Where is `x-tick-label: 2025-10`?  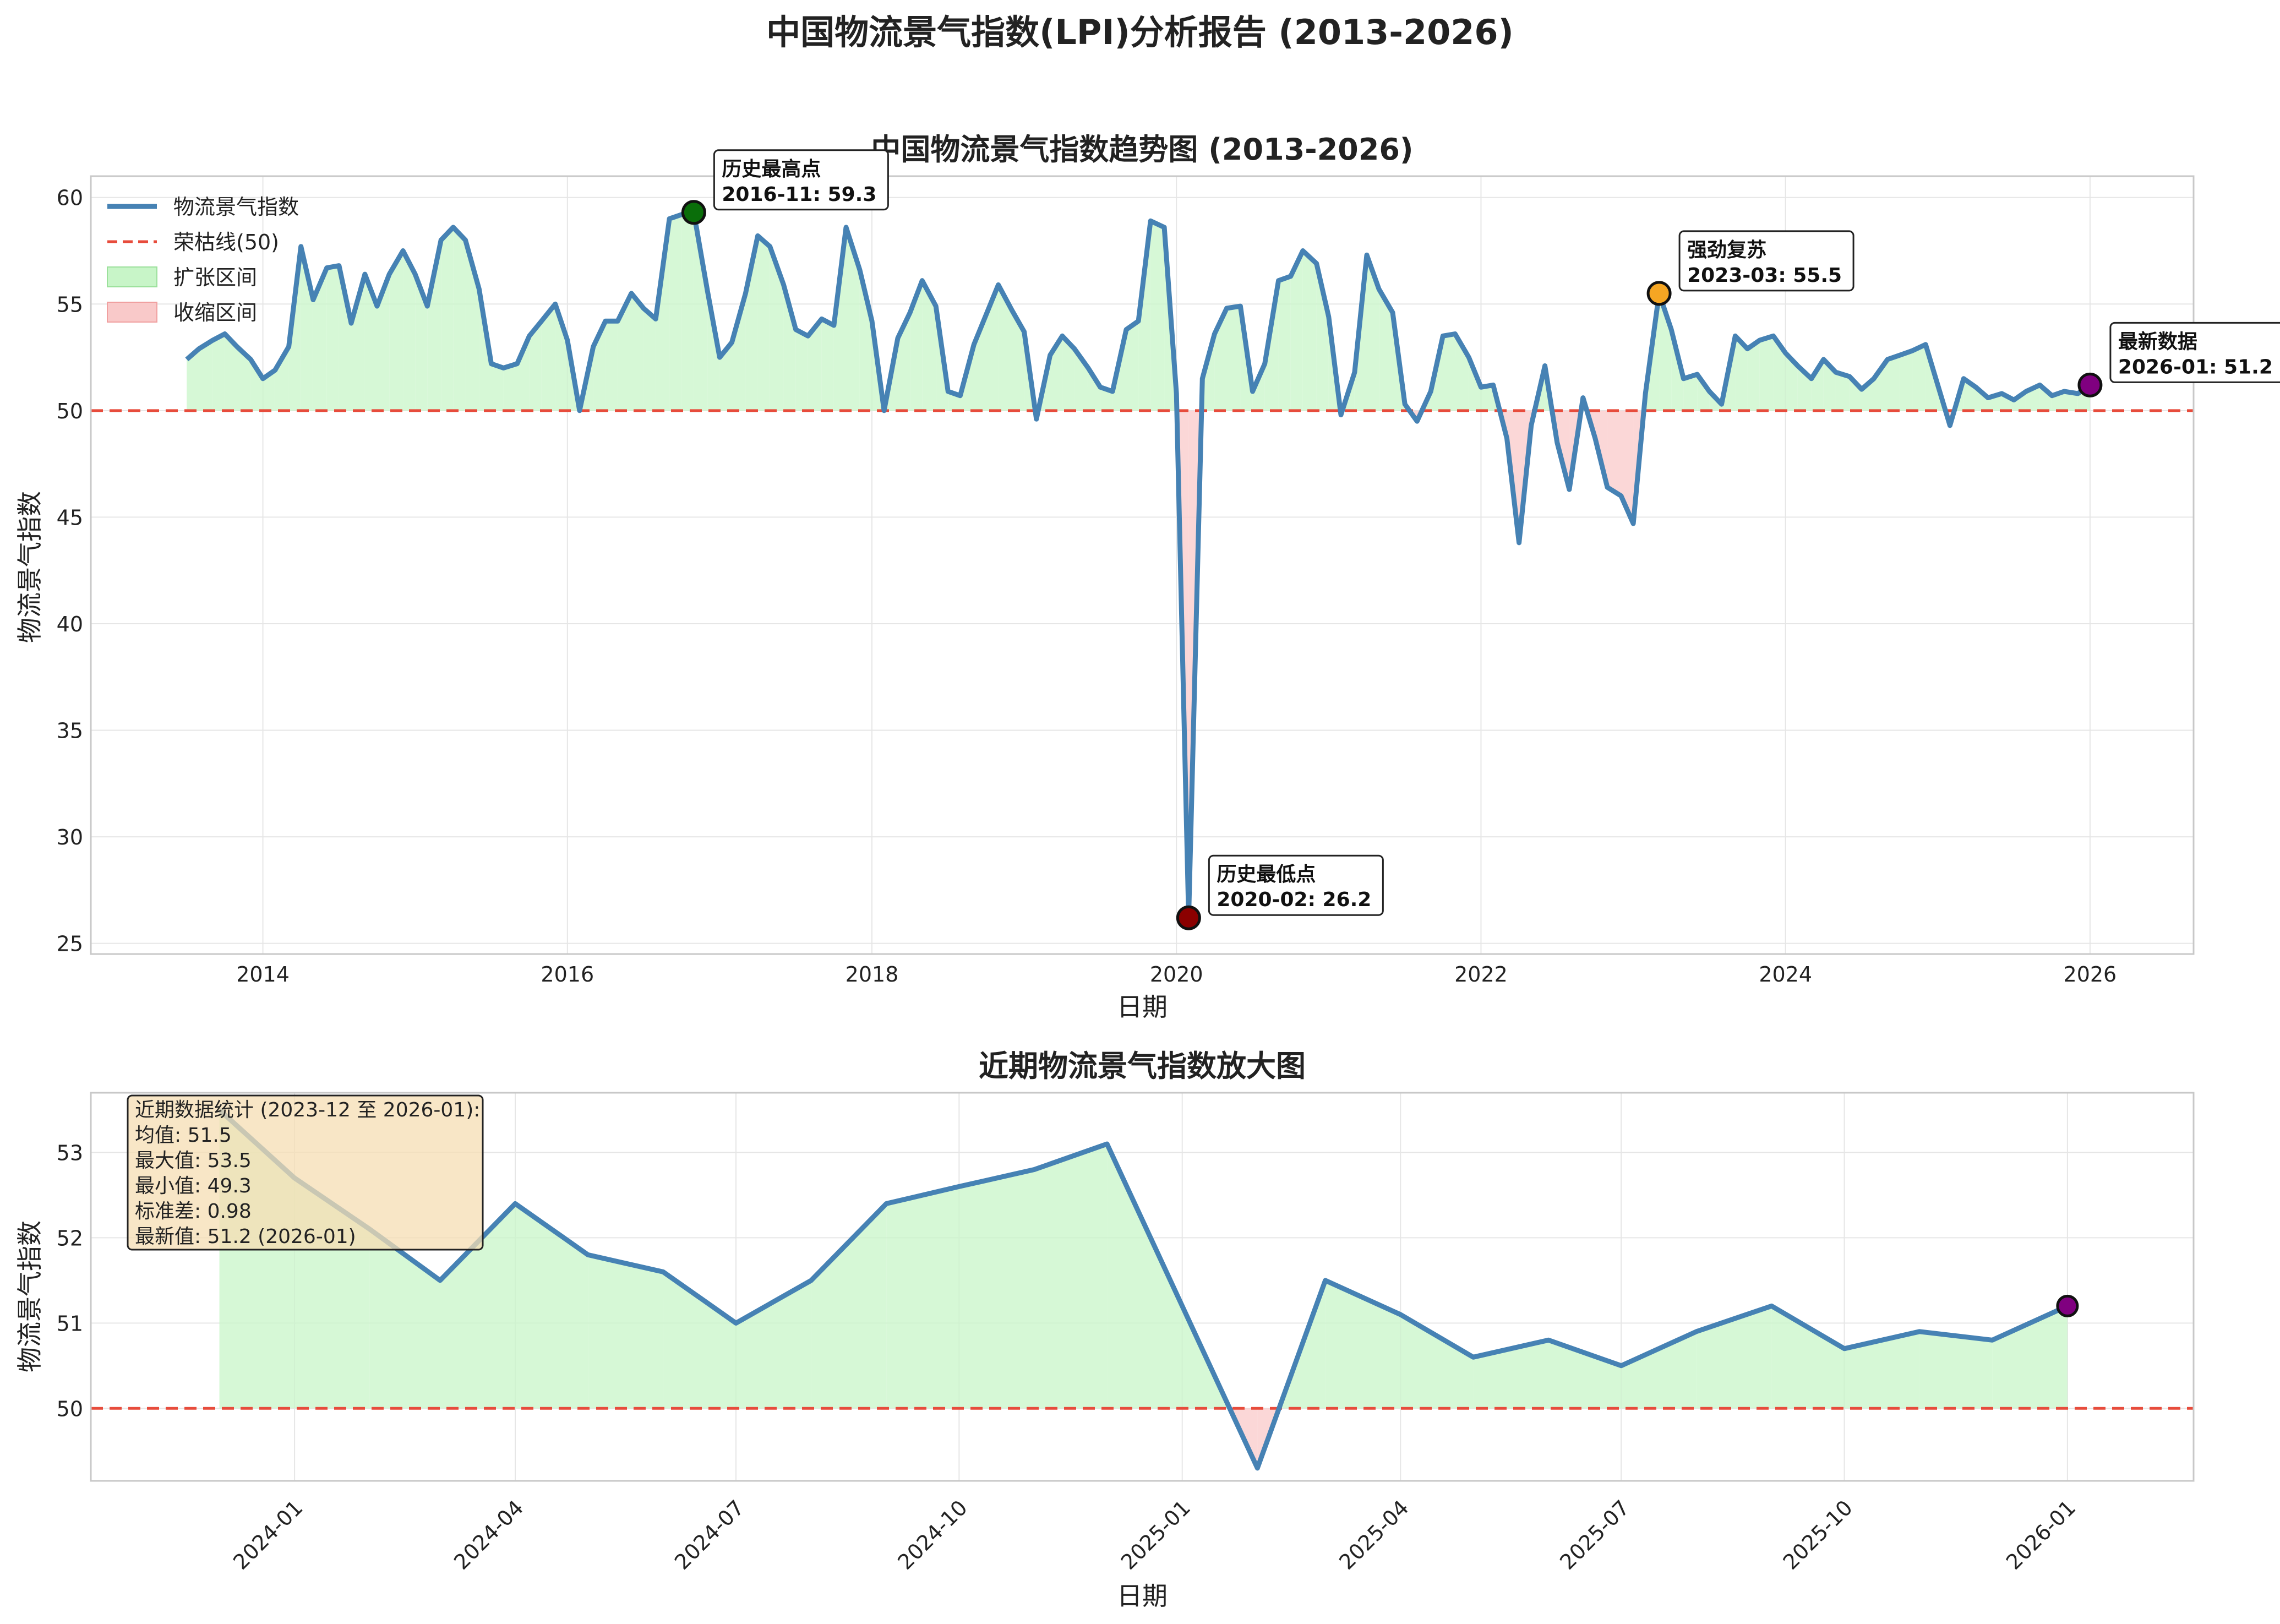 x-tick-label: 2025-10 is located at coordinates (1818, 1534).